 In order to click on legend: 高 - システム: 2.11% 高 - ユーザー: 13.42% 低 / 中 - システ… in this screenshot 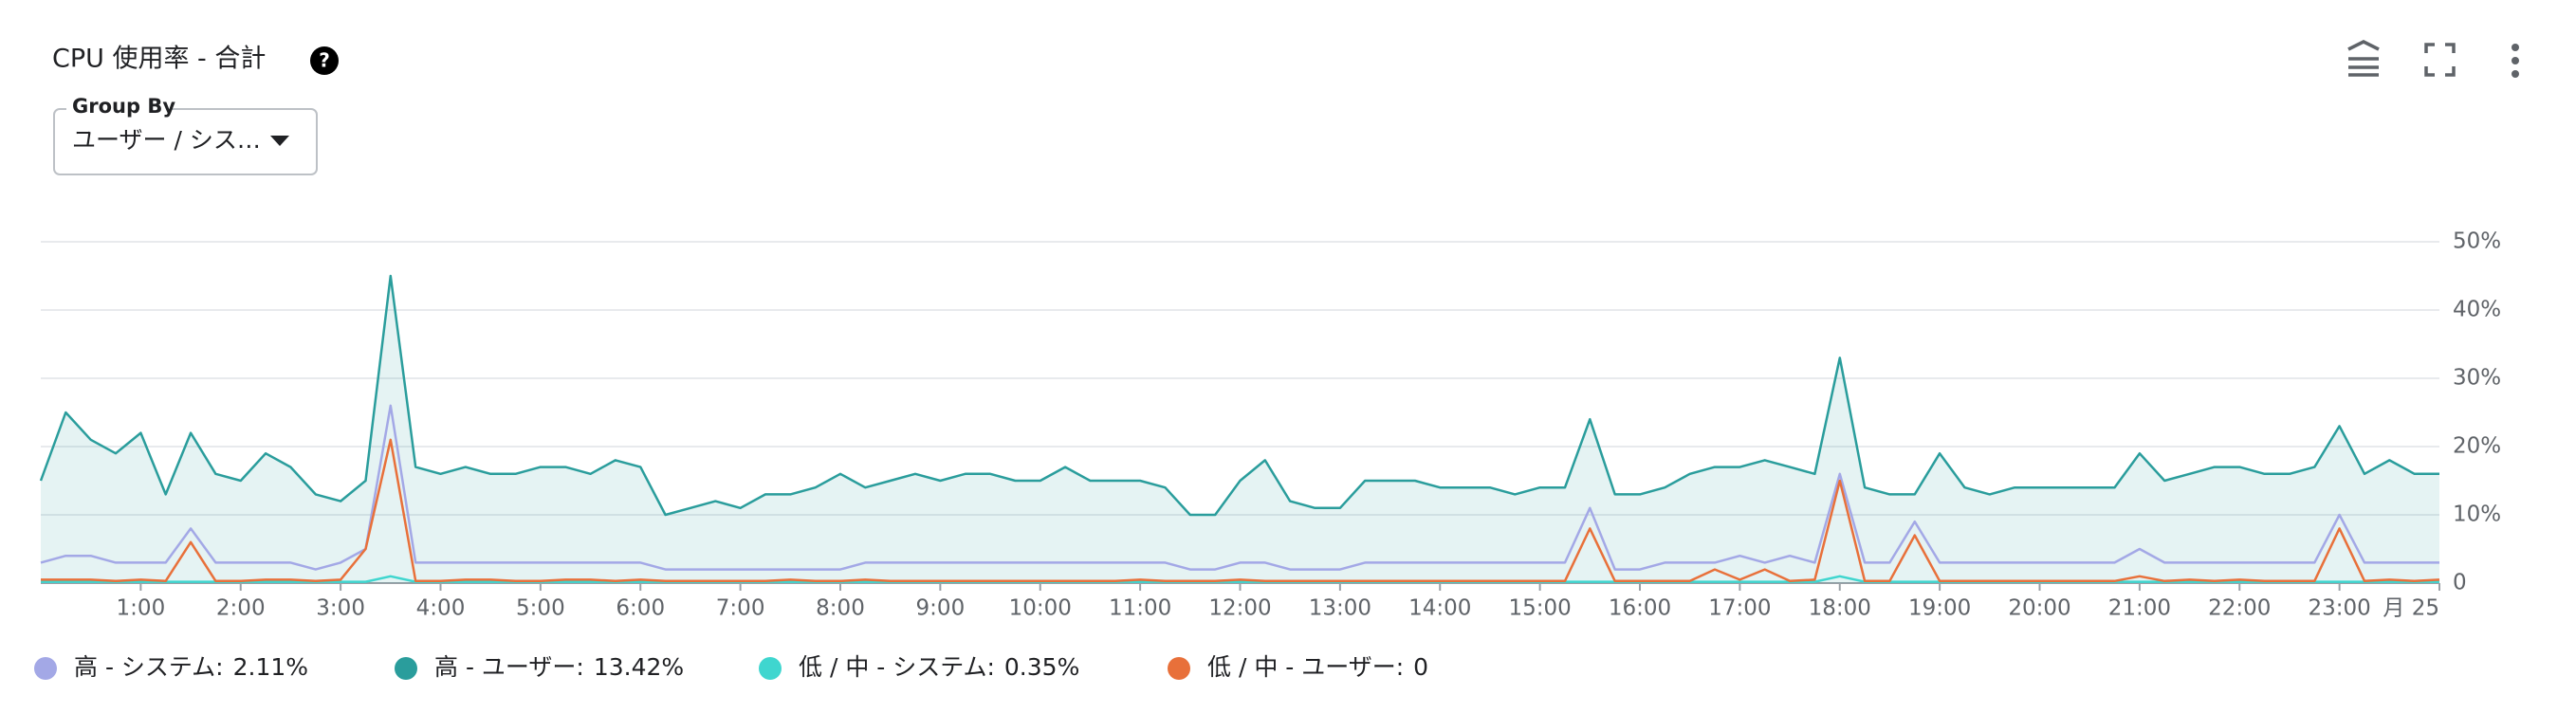, I will do `click(731, 667)`.